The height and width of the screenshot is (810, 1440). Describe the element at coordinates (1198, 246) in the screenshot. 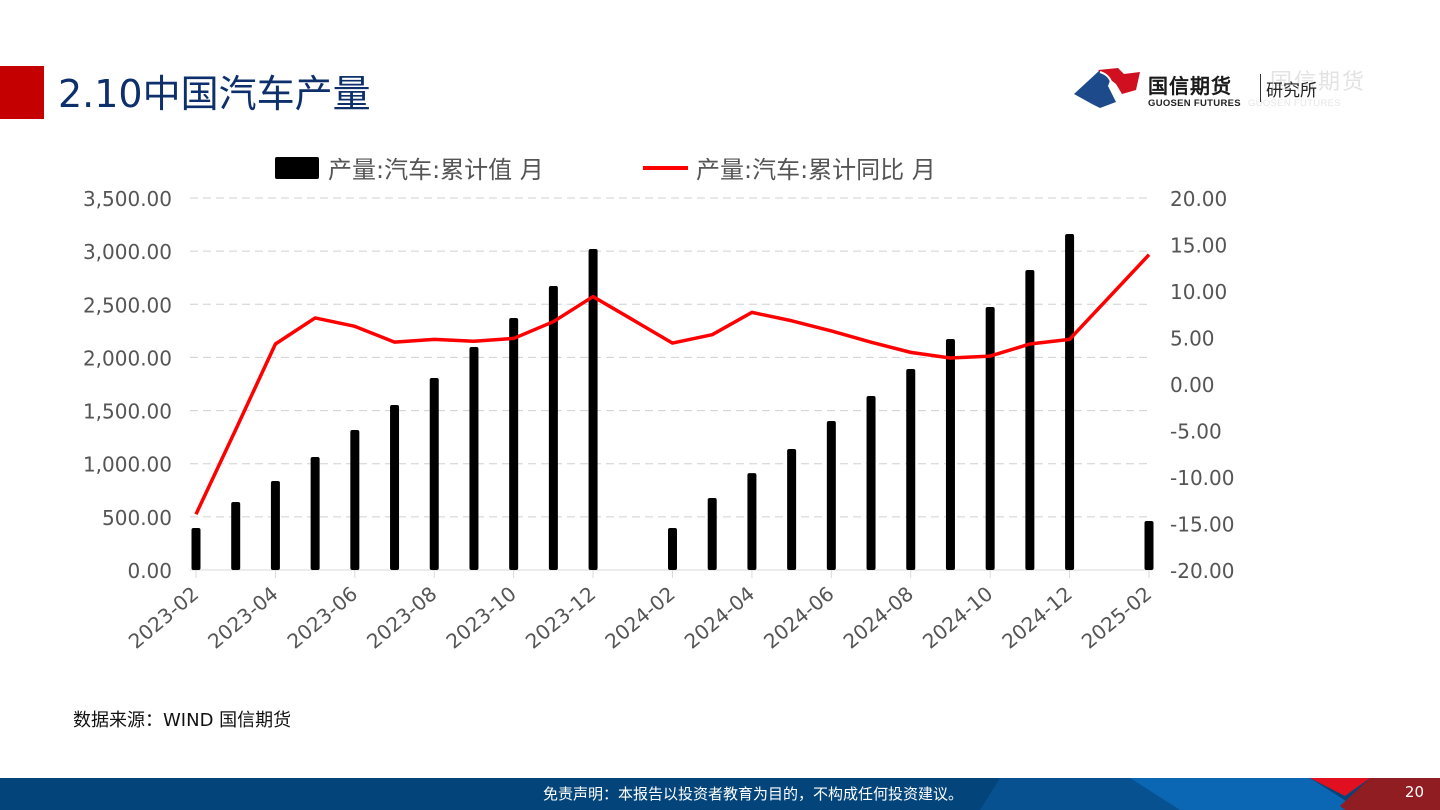

I see `y-axis-right-tick: 15.00` at that location.